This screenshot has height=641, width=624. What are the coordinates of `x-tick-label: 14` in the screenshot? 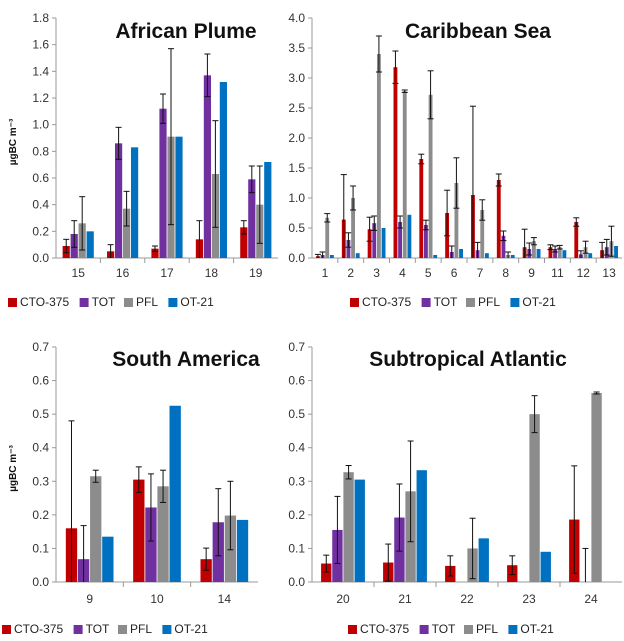 It's located at (225, 599).